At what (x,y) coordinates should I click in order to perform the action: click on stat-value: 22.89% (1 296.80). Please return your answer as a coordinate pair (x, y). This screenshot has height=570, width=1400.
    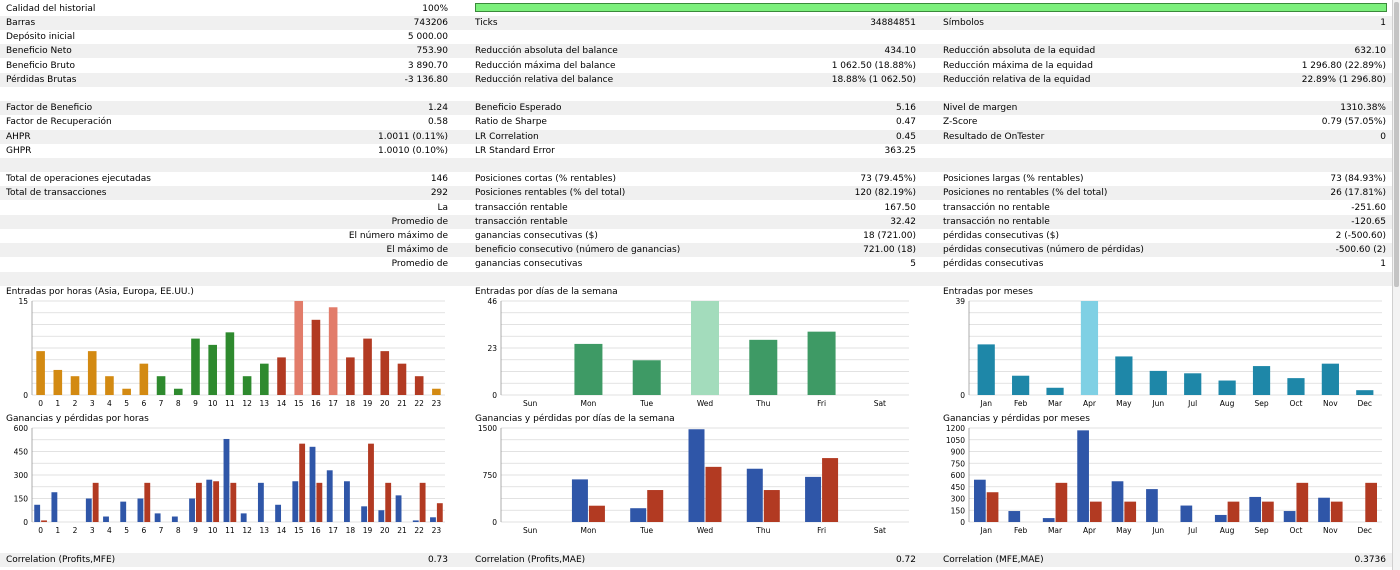
    Looking at the image, I should click on (1343, 79).